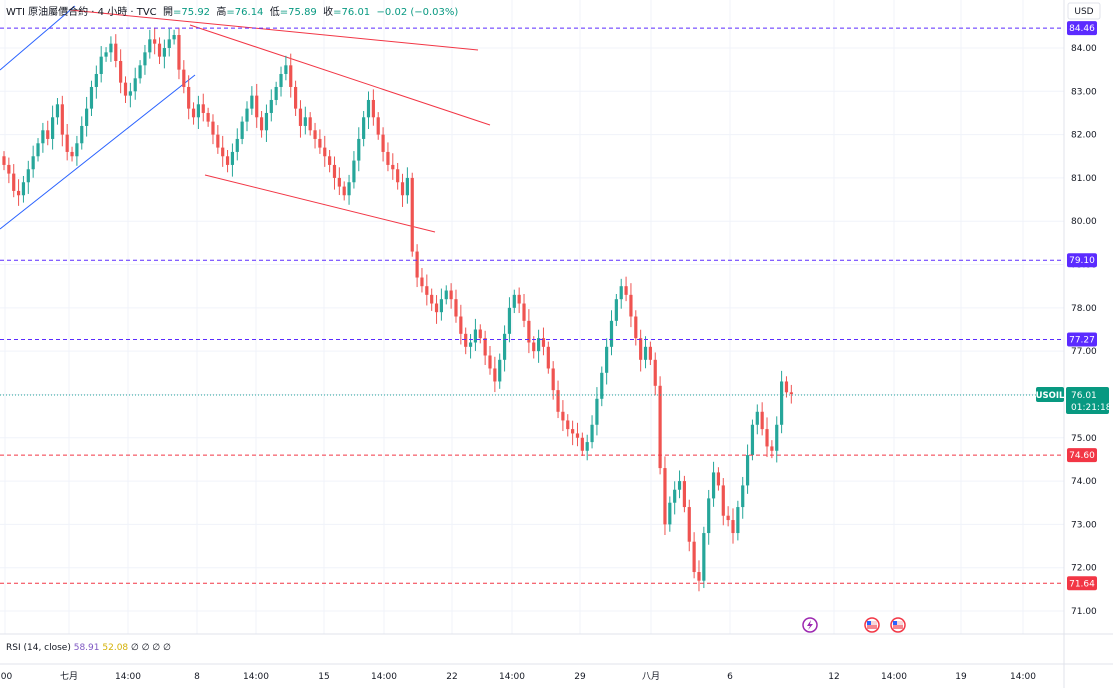 This screenshot has width=1113, height=688. What do you see at coordinates (168, 12) in the screenshot?
I see `open-label: 開` at bounding box center [168, 12].